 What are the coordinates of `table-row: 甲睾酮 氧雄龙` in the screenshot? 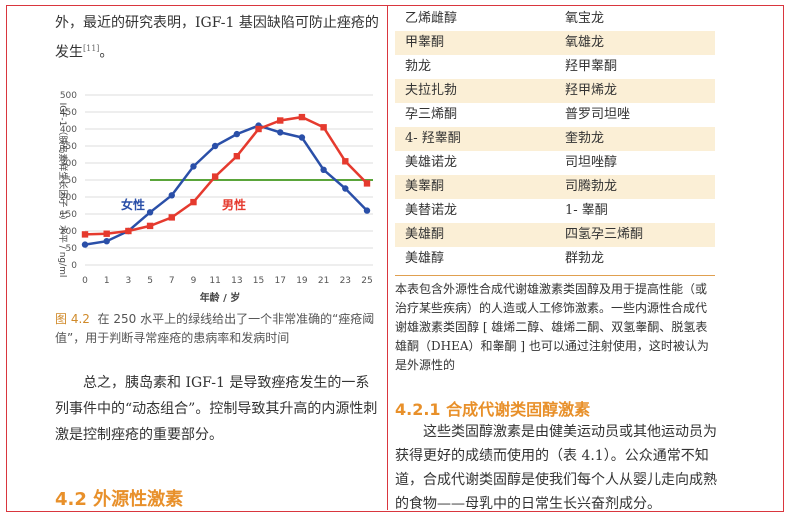 It's located at (555, 43).